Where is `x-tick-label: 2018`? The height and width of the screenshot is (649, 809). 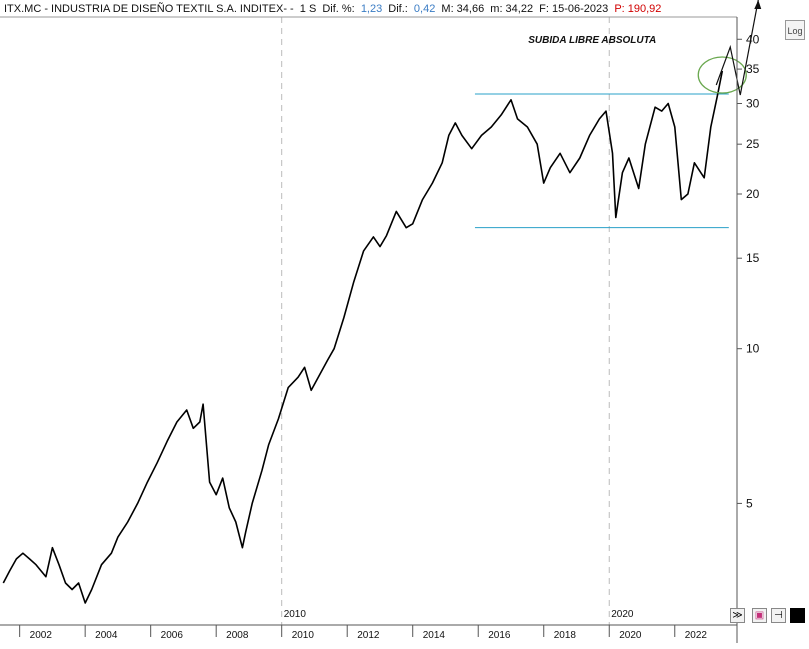
x-tick-label: 2018 is located at coordinates (565, 635).